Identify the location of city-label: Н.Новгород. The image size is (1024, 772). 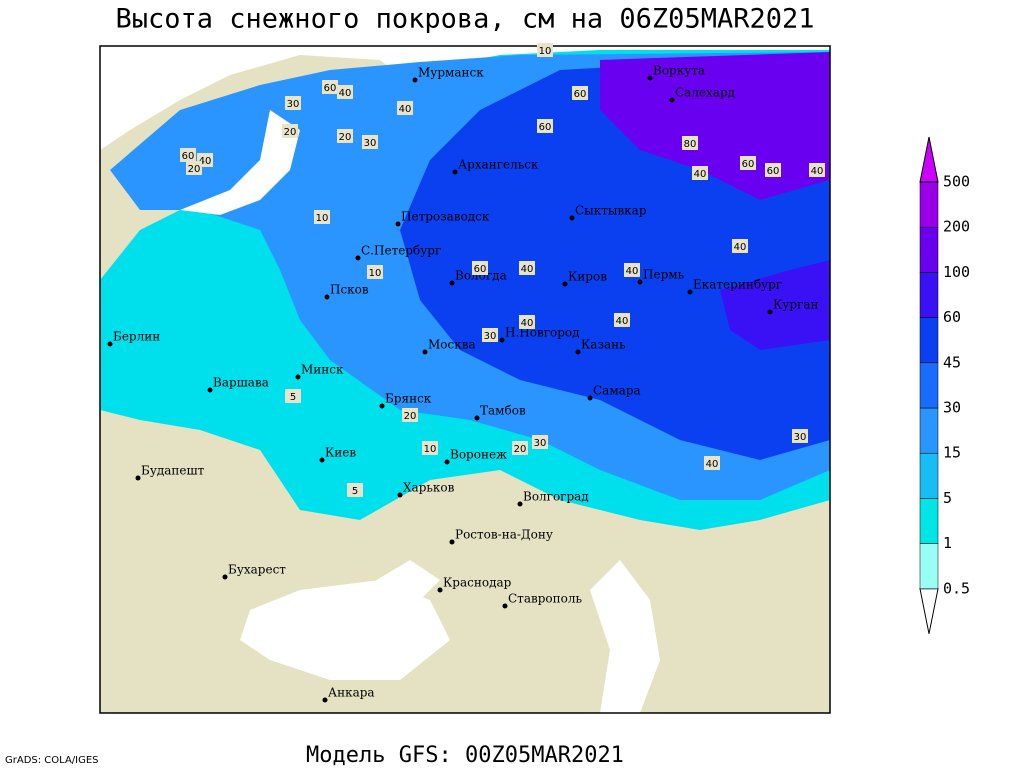
(542, 333).